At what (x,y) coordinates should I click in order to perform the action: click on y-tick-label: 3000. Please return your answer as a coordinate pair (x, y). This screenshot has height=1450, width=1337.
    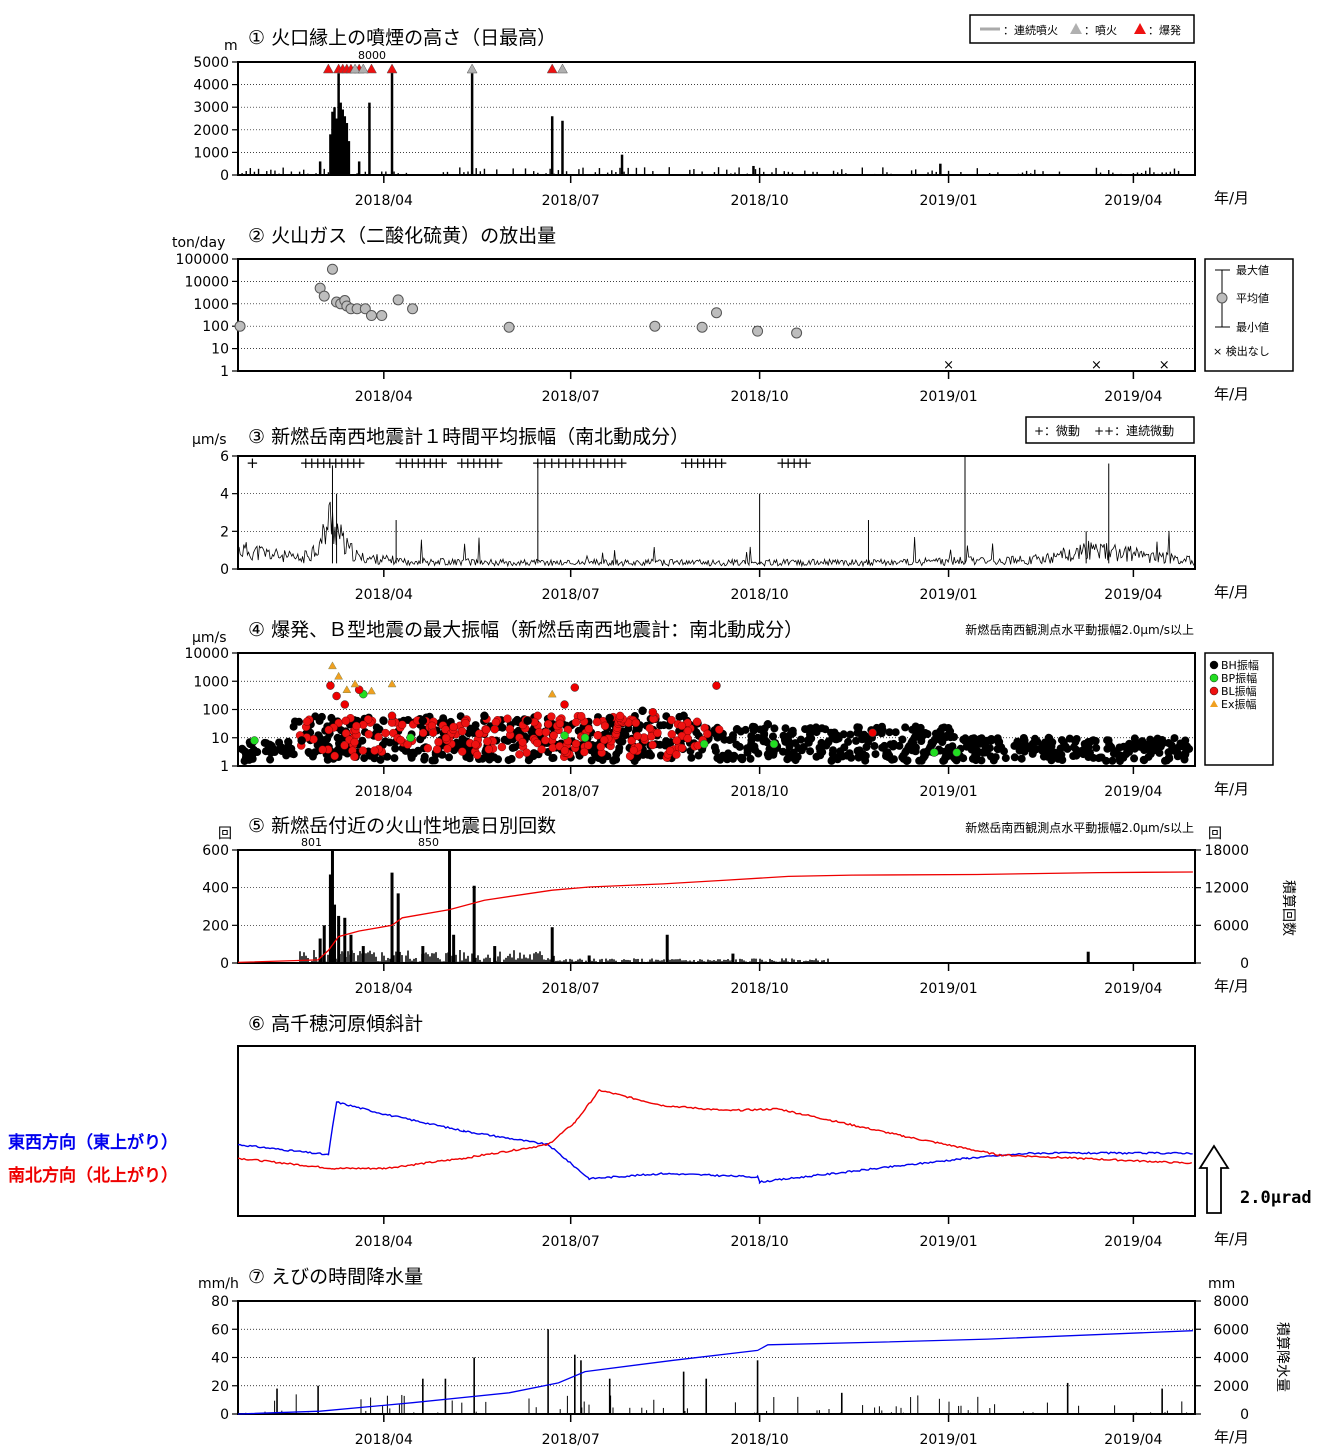
    Looking at the image, I should click on (211, 108).